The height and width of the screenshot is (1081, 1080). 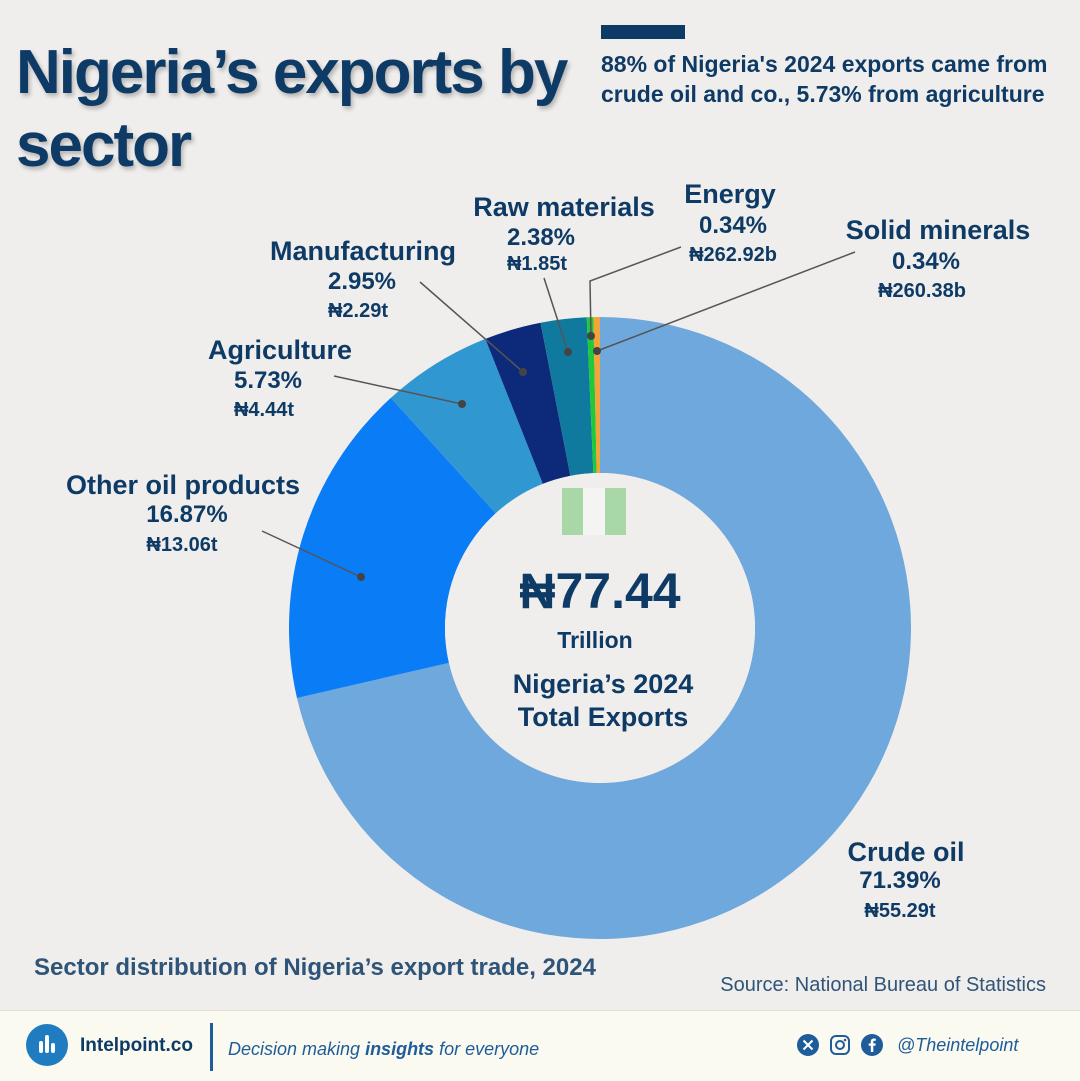 I want to click on center-label-line2: Total Exports, so click(x=603, y=717).